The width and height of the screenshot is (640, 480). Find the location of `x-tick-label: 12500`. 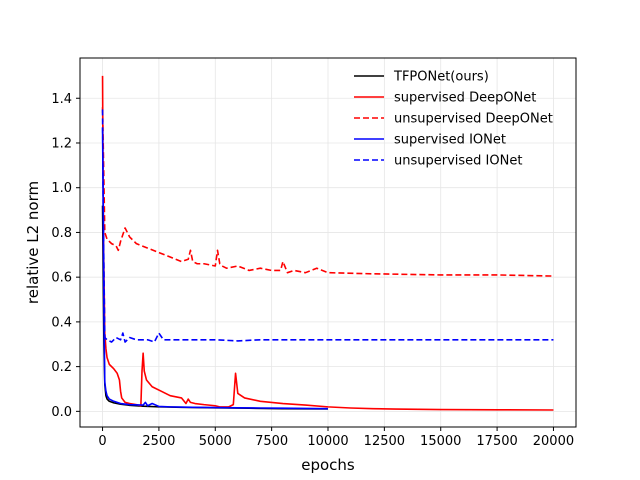

x-tick-label: 12500 is located at coordinates (384, 441).